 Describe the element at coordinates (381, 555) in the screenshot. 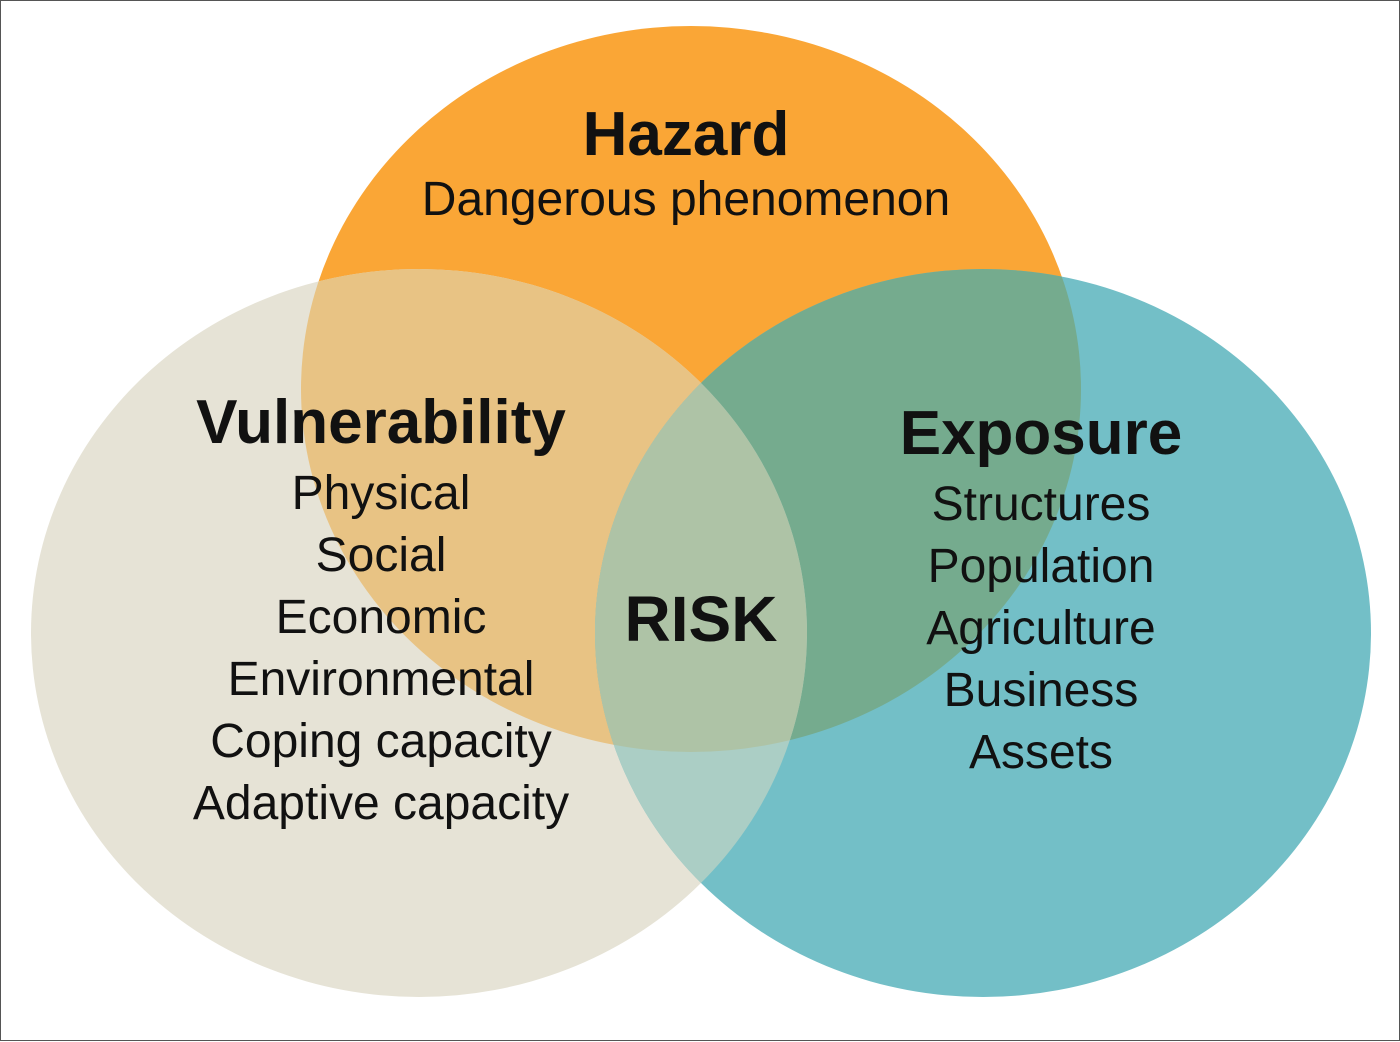

I see `vulnerability-item: Social` at that location.